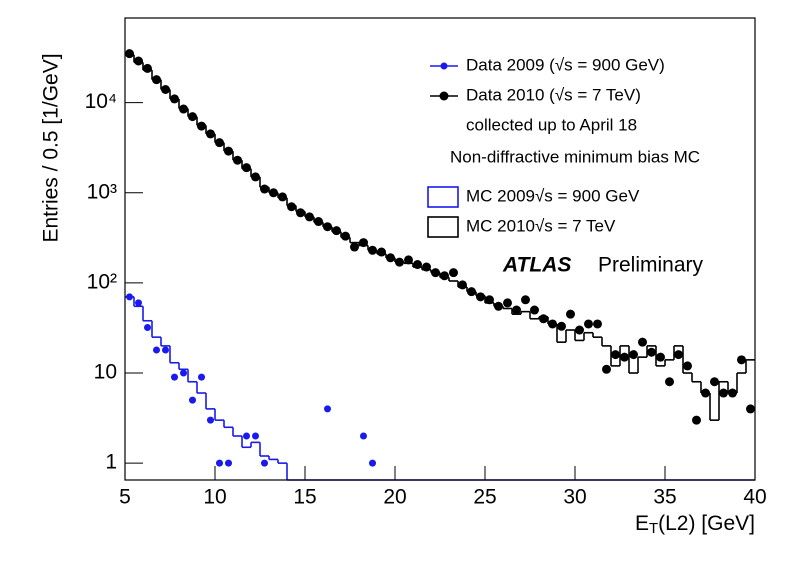 The height and width of the screenshot is (572, 796). Describe the element at coordinates (575, 156) in the screenshot. I see `annotation: Non-diffractive minimum bias MC` at that location.